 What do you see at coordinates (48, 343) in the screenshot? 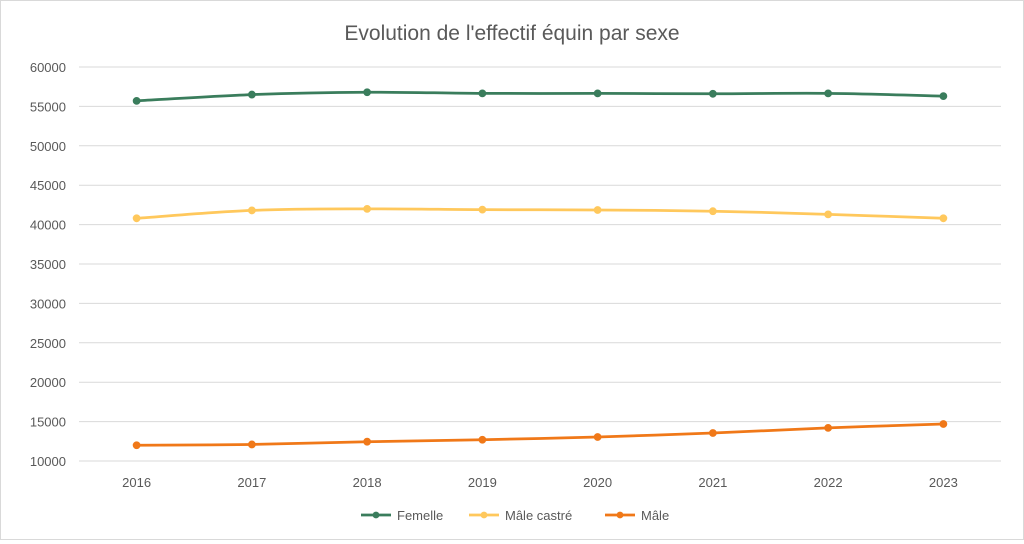
I see `y-tick-label: 25000` at bounding box center [48, 343].